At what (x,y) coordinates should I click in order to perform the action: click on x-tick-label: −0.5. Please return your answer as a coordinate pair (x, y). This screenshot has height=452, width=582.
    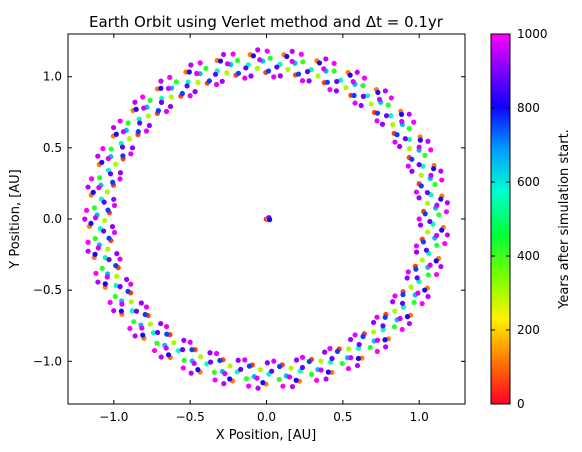
    Looking at the image, I should click on (190, 417).